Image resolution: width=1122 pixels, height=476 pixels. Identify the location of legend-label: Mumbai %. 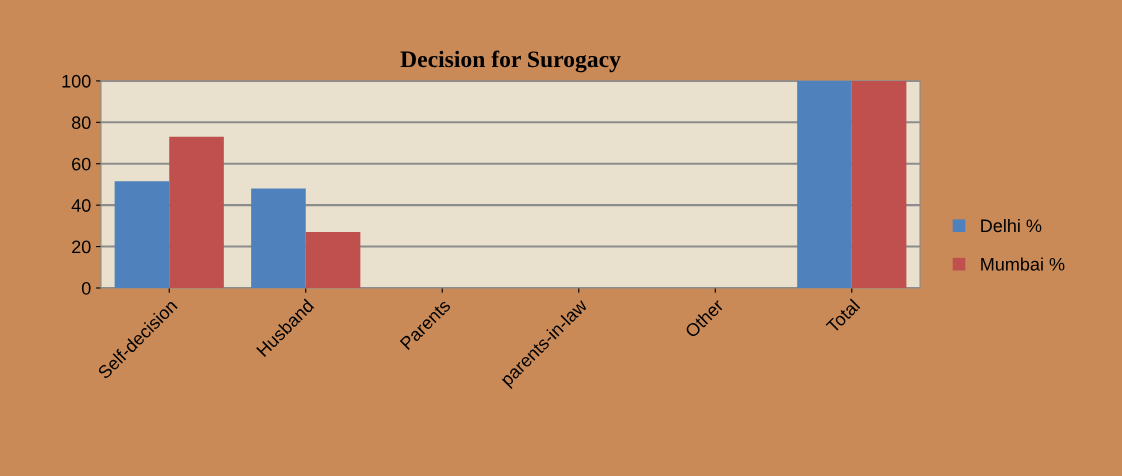
(1023, 264).